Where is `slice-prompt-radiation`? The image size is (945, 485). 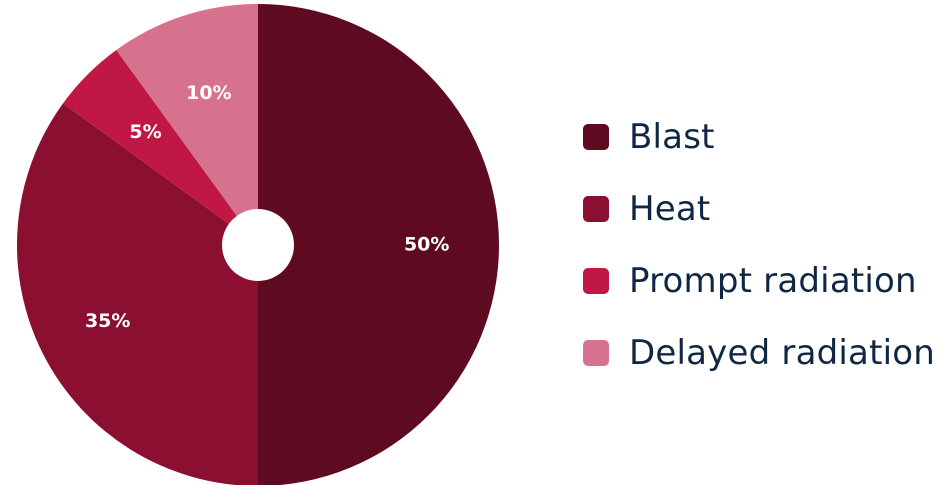
slice-prompt-radiation is located at coordinates (161, 148).